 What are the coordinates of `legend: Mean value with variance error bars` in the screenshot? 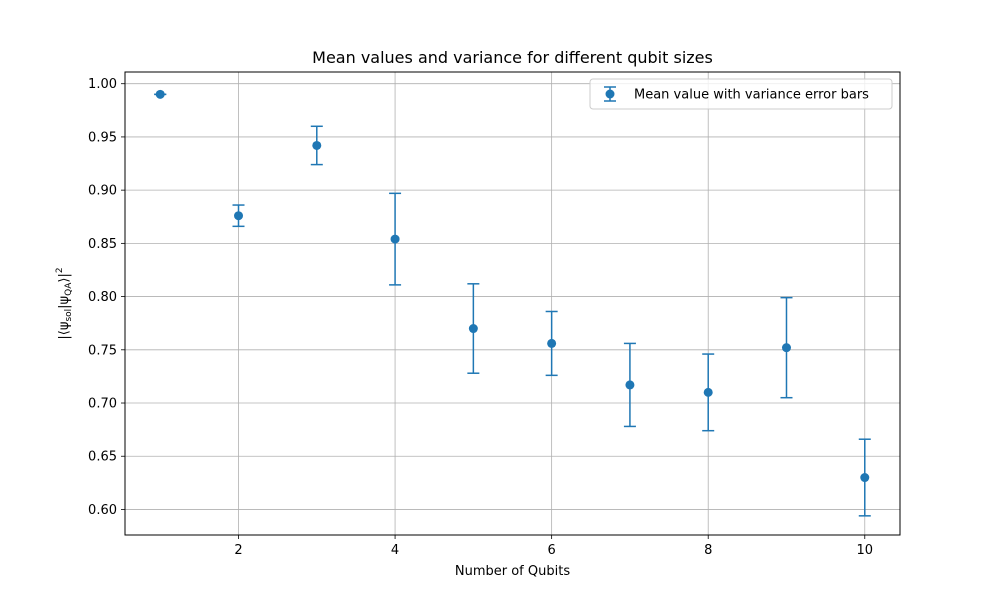 It's located at (741, 94).